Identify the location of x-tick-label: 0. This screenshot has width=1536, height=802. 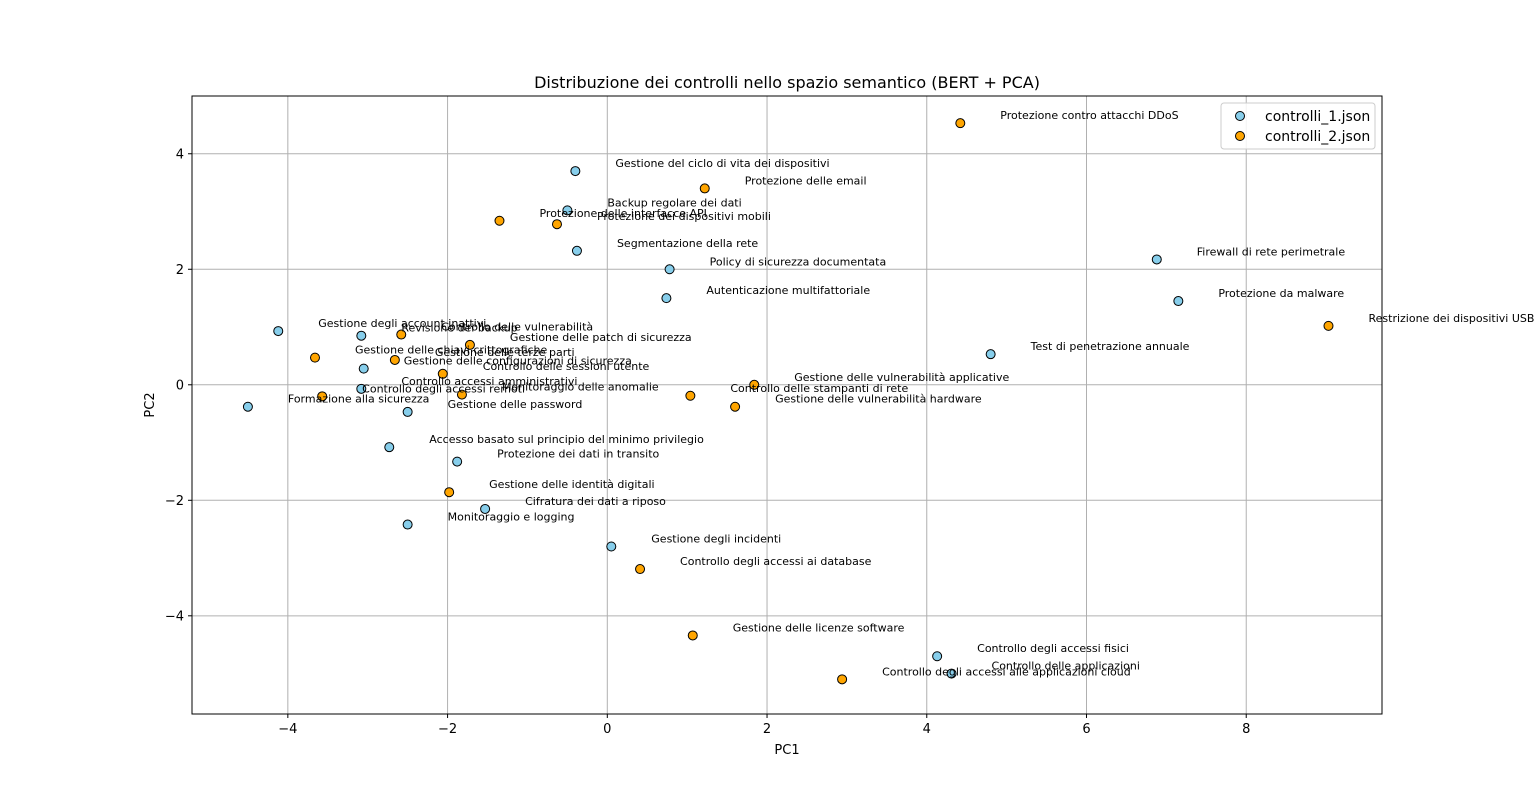
(607, 729).